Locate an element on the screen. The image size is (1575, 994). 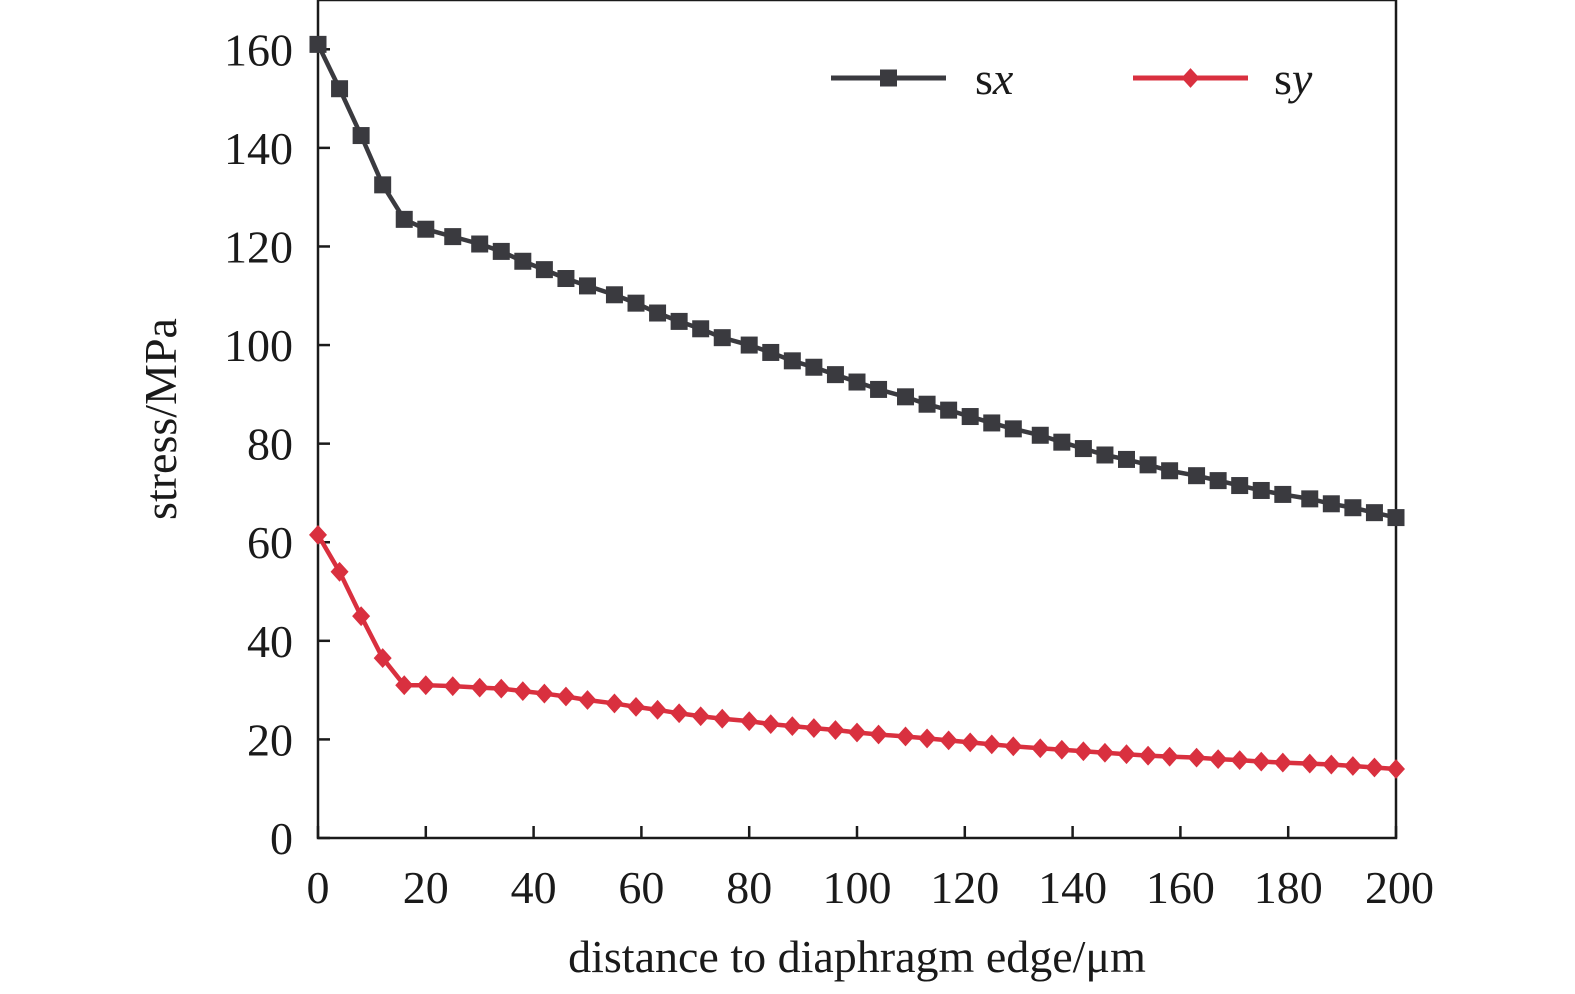
legend-label: sy is located at coordinates (1293, 78).